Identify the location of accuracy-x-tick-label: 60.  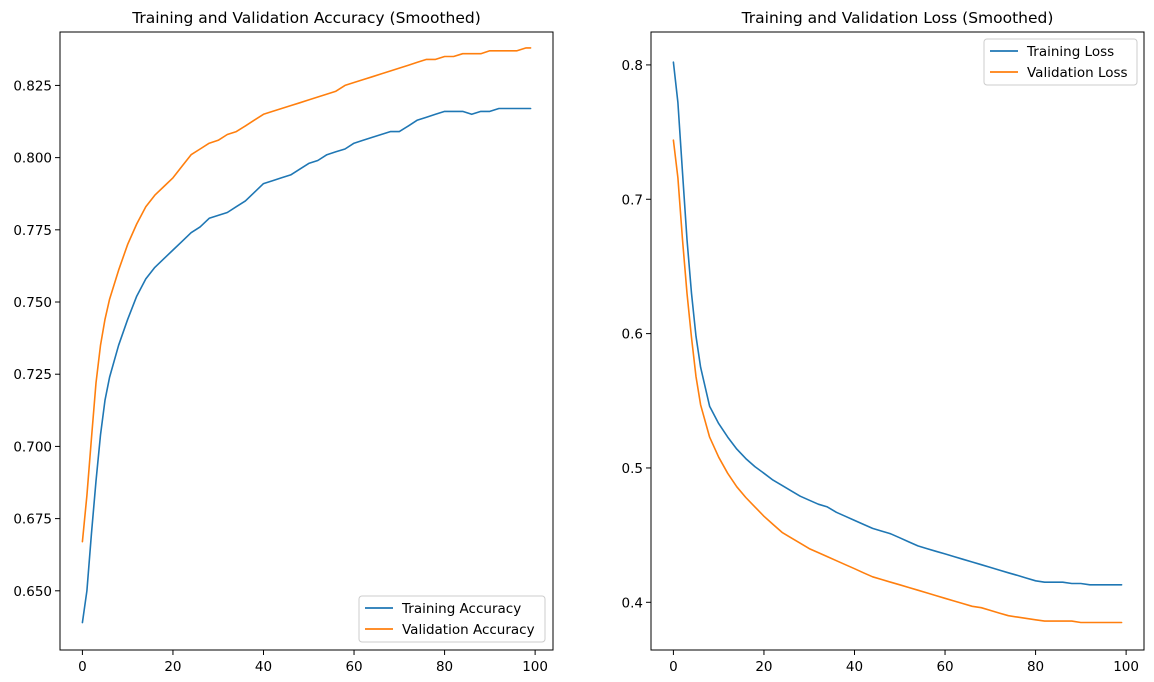
(353, 667).